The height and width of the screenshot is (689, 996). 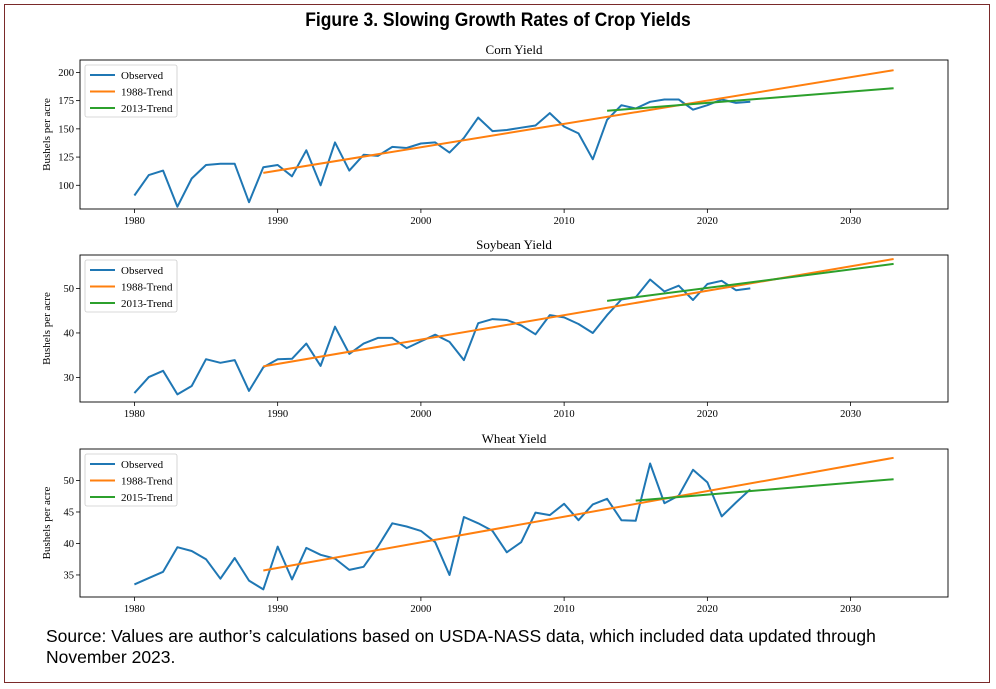 What do you see at coordinates (514, 49) in the screenshot?
I see `chart-title: Corn Yield` at bounding box center [514, 49].